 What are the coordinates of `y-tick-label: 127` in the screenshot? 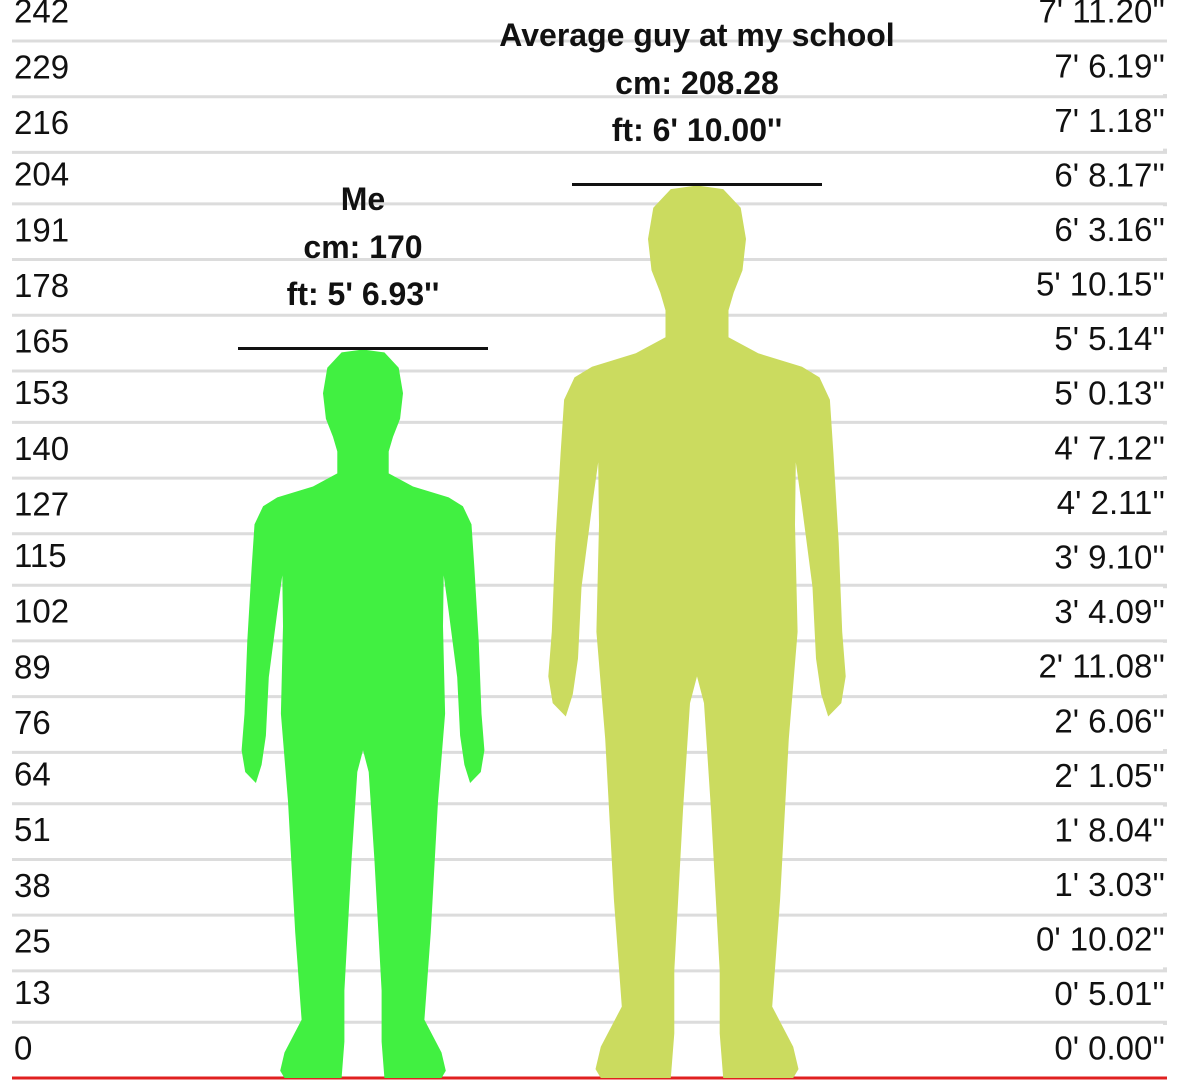 It's located at (41, 504).